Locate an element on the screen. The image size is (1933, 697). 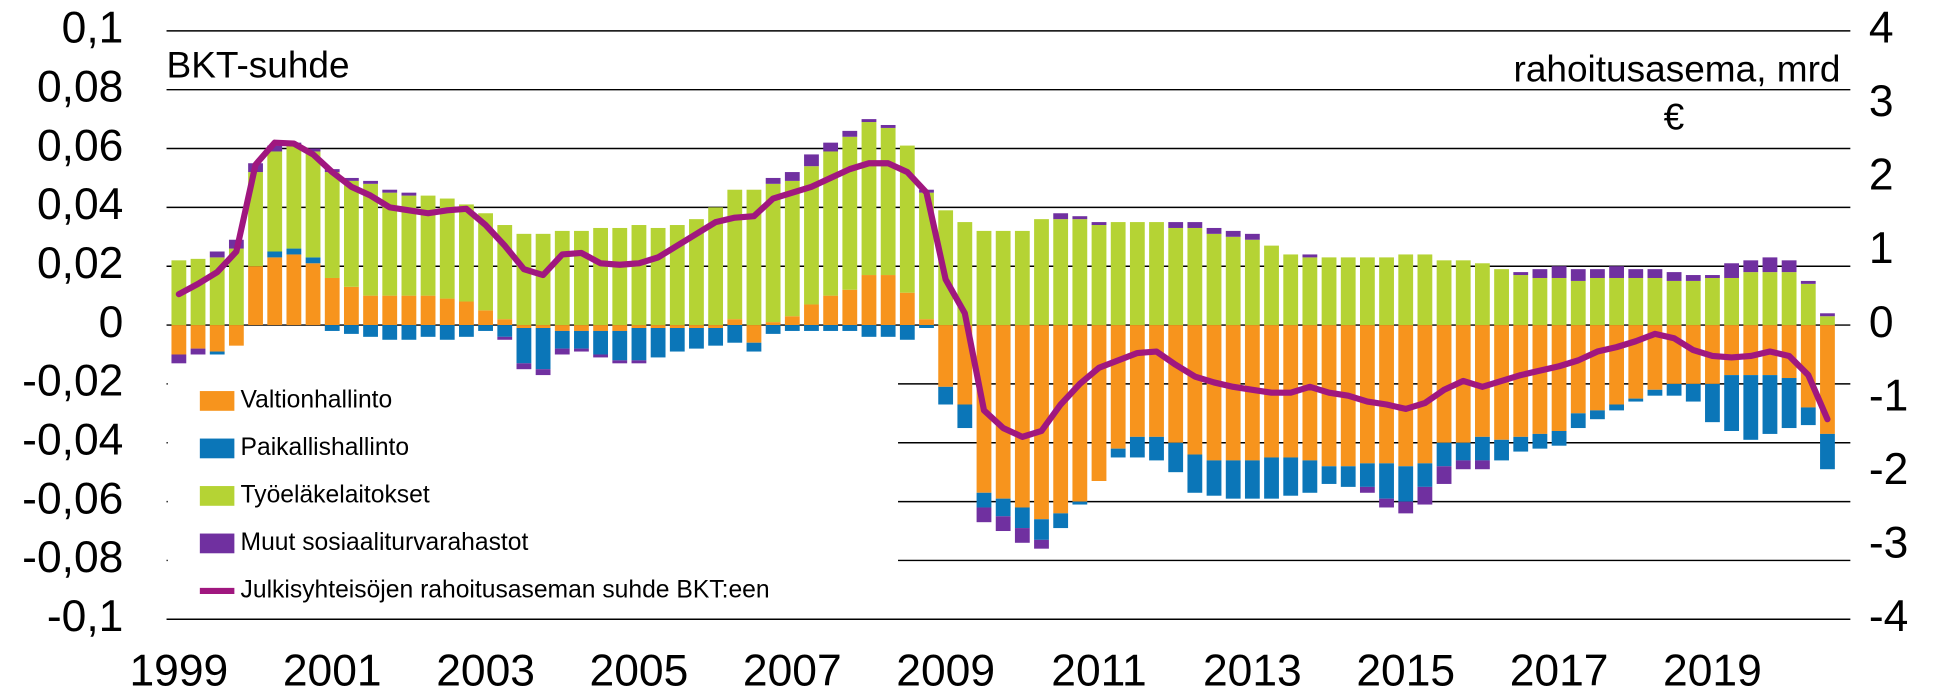
y2-axis-label: rahoitusasema, mrd is located at coordinates (1677, 68).